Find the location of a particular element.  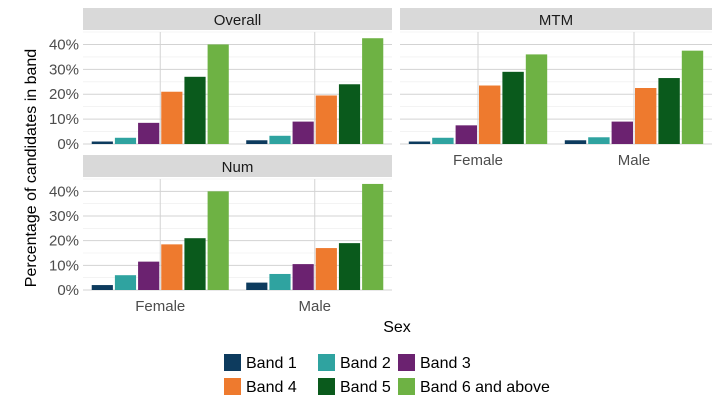

facet-title: MTM is located at coordinates (556, 20).